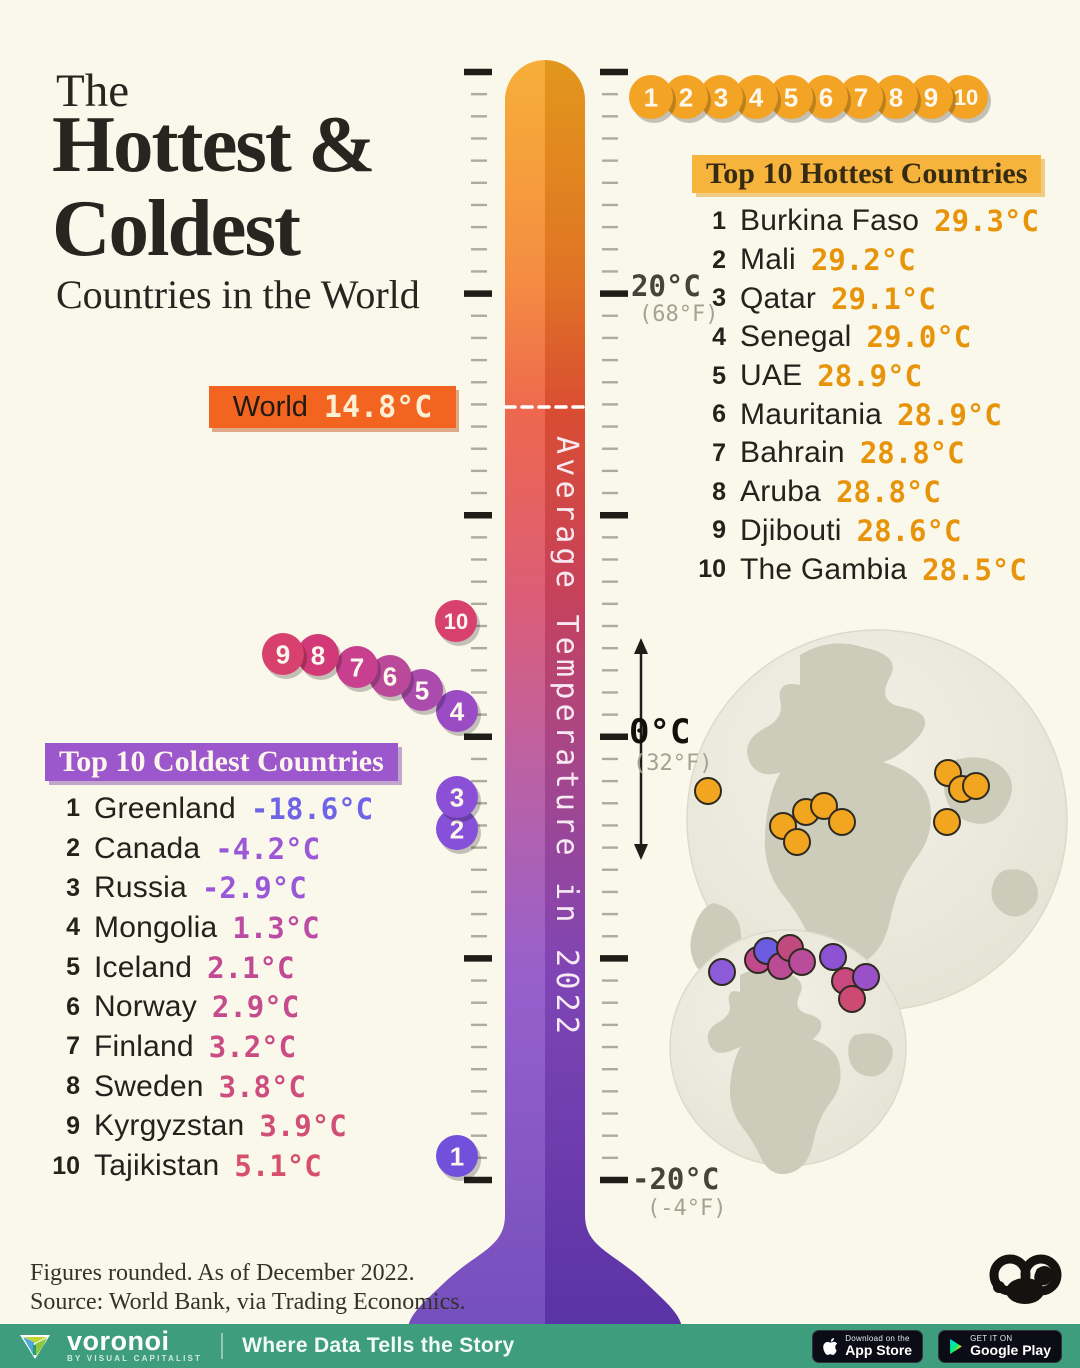 This screenshot has width=1080, height=1368. What do you see at coordinates (676, 1179) in the screenshot?
I see `scale-label-minus20c: -20°C` at bounding box center [676, 1179].